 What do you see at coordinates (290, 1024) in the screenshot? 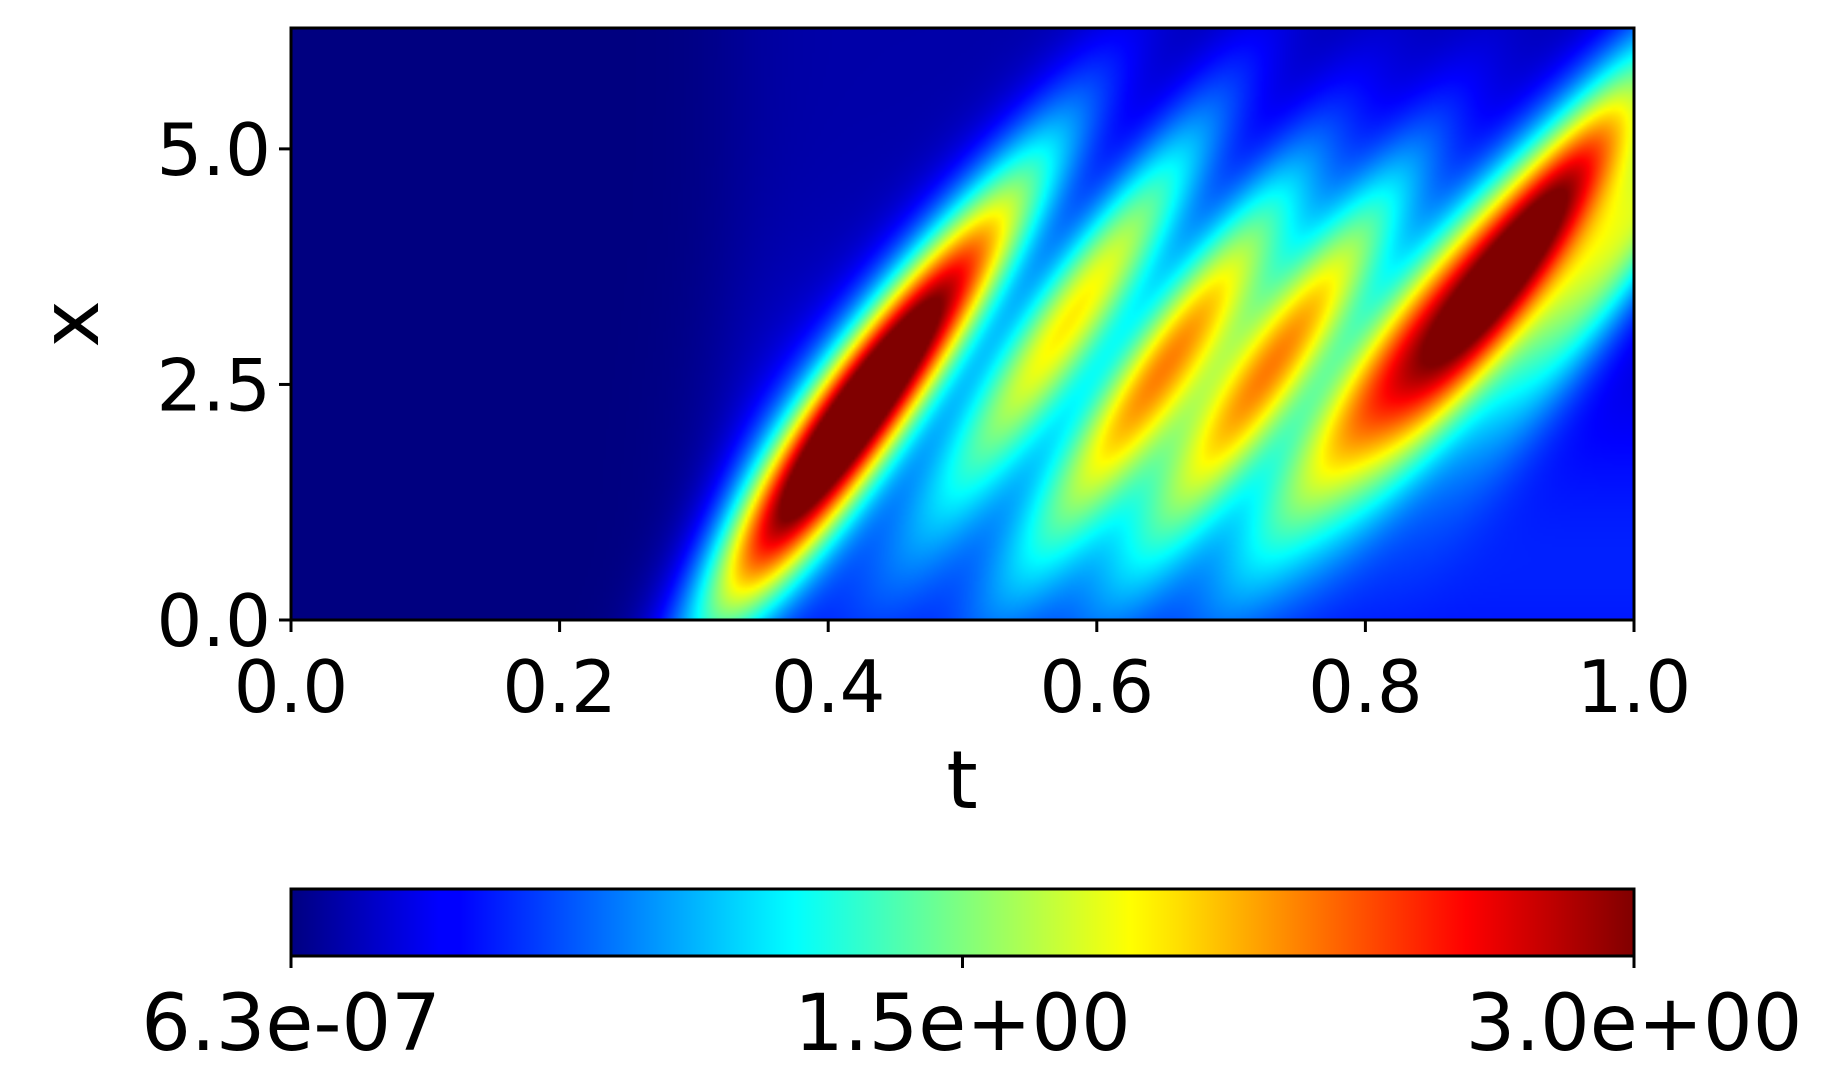
I see `colorbar-tick-label: 6.3e-07` at bounding box center [290, 1024].